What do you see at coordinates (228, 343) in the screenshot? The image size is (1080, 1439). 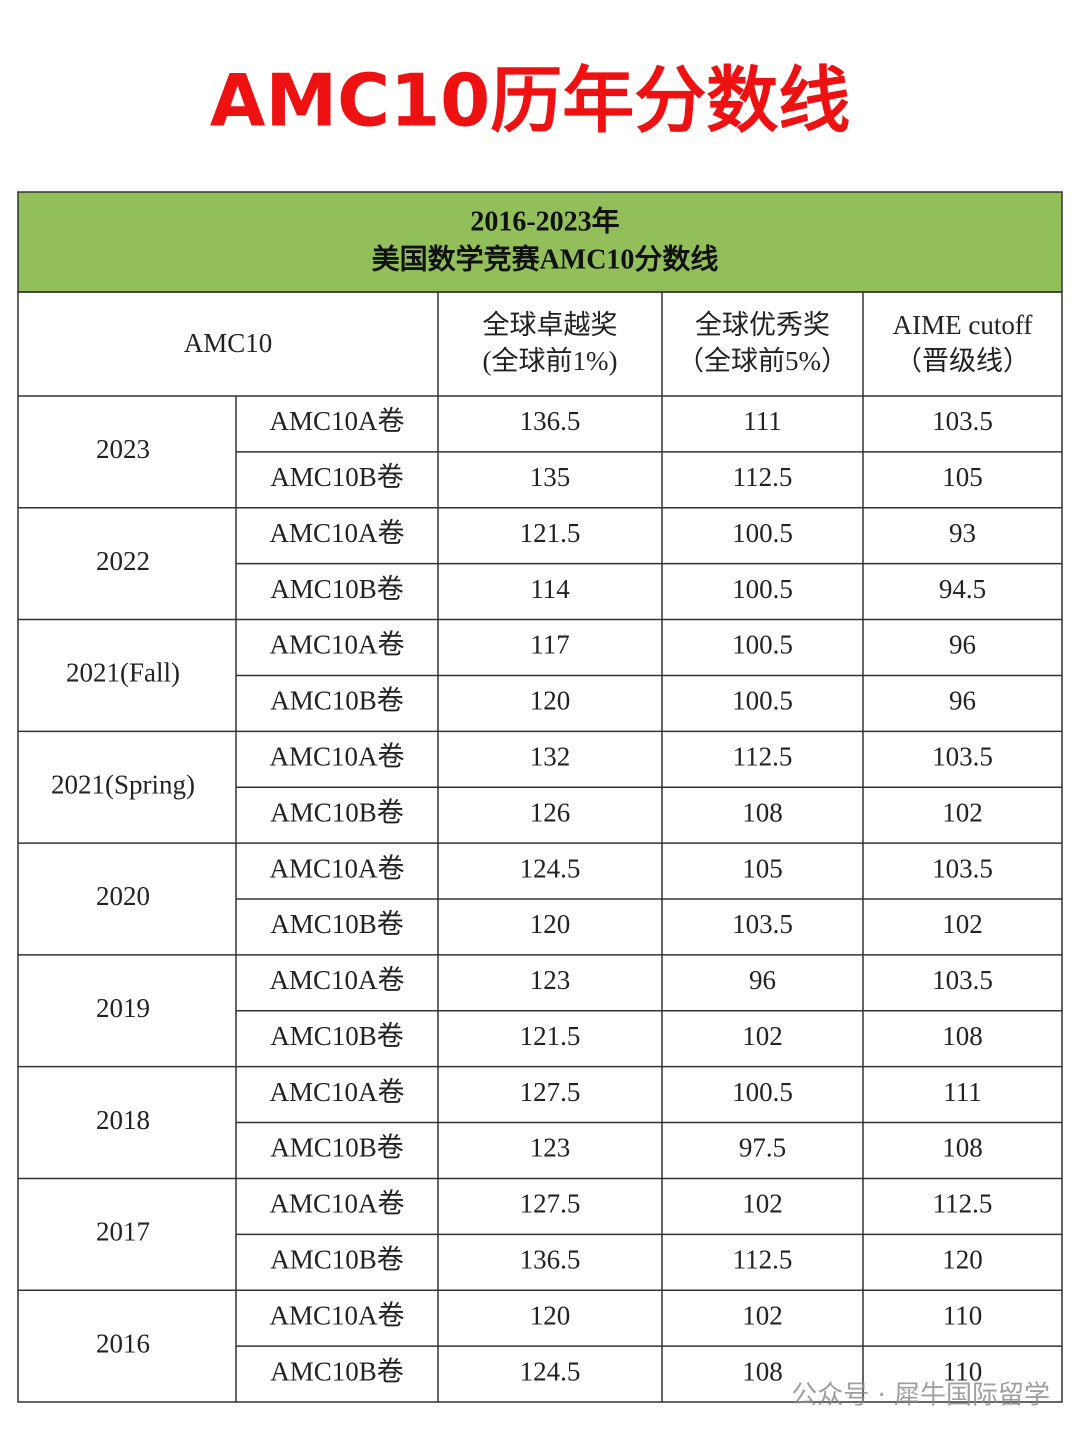 I see `header-label: AMC10` at bounding box center [228, 343].